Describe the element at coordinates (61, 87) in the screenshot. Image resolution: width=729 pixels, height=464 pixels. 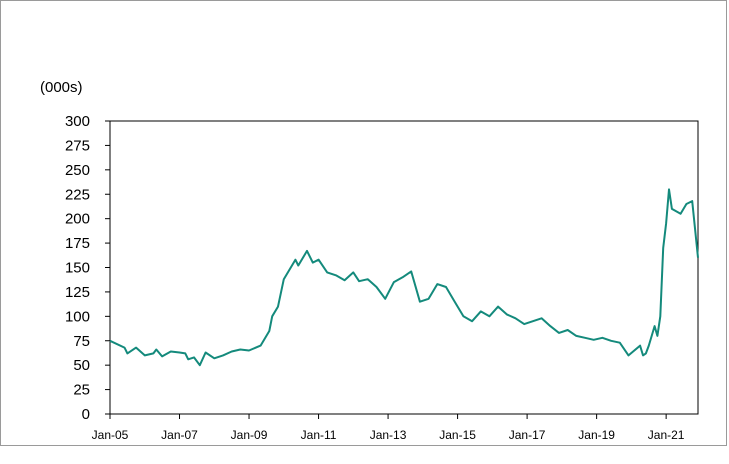
I see `y-axis-unit-label: (000s)` at that location.